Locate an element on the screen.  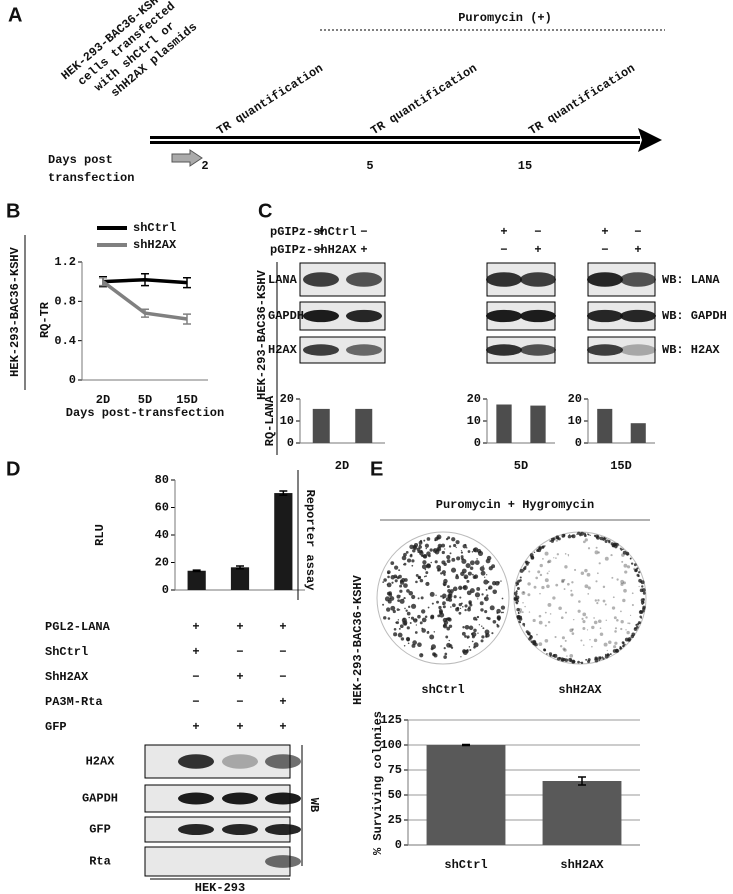
header: Puromycin (+) is located at coordinates (505, 18).